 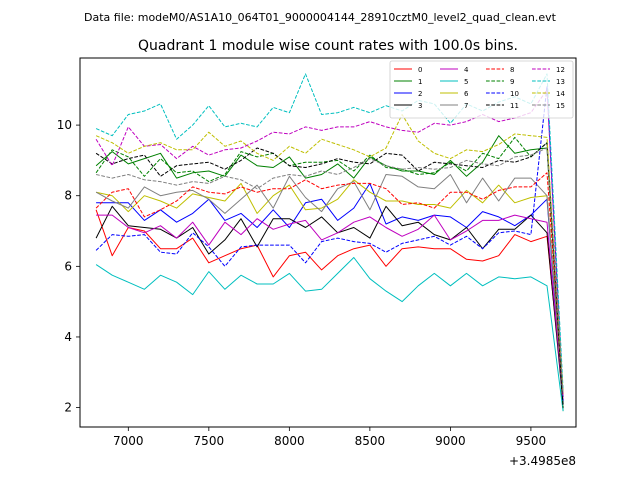 What do you see at coordinates (466, 70) in the screenshot?
I see `legend-label-4: 4` at bounding box center [466, 70].